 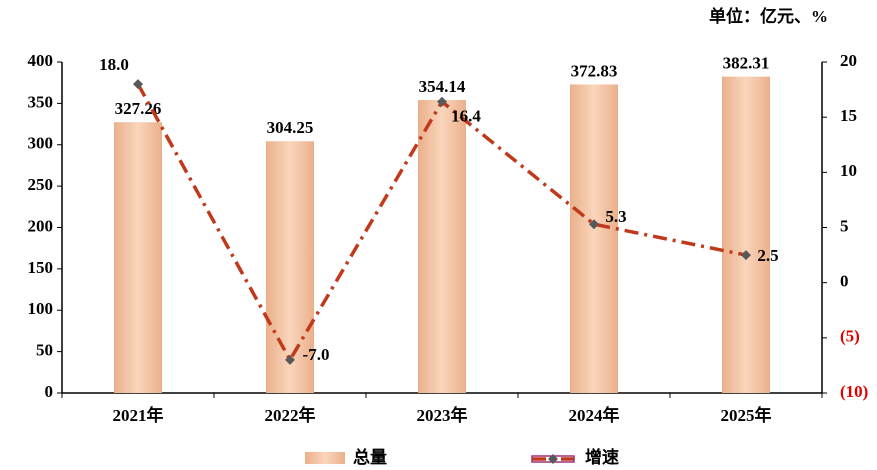 What do you see at coordinates (290, 415) in the screenshot?
I see `x-tick-label: 2022年` at bounding box center [290, 415].